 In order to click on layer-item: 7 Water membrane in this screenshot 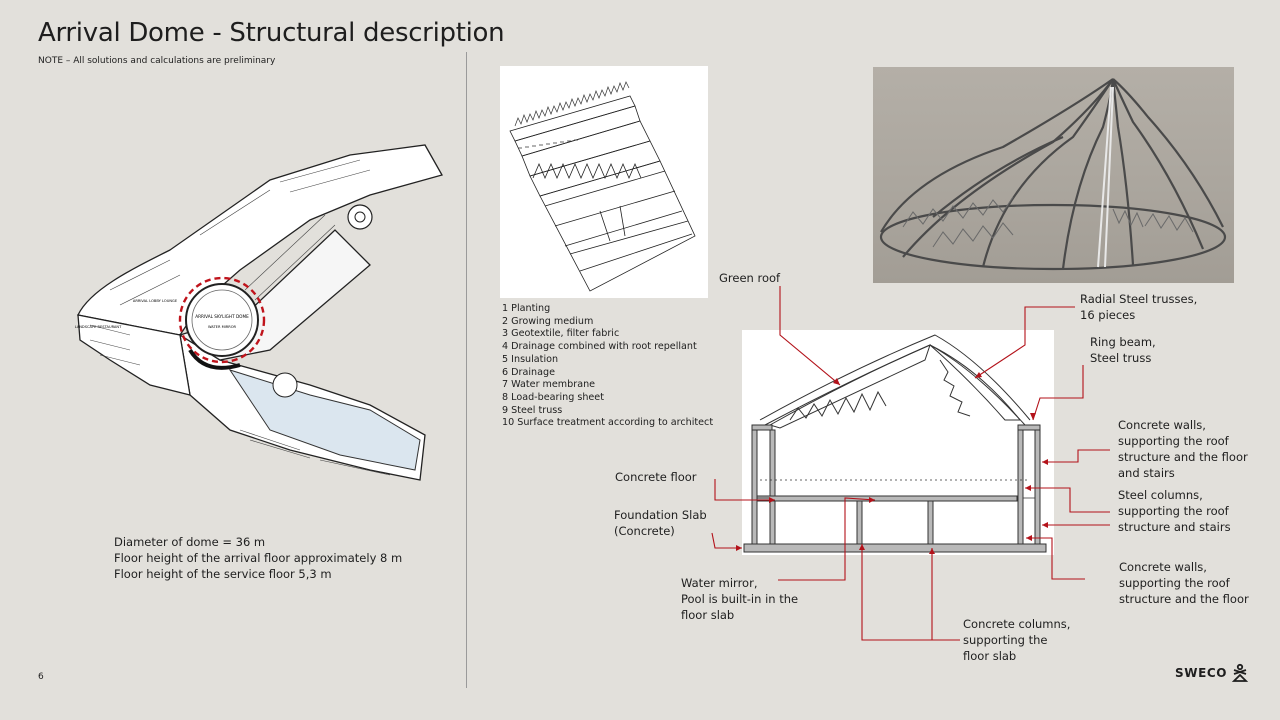, I will do `click(549, 385)`.